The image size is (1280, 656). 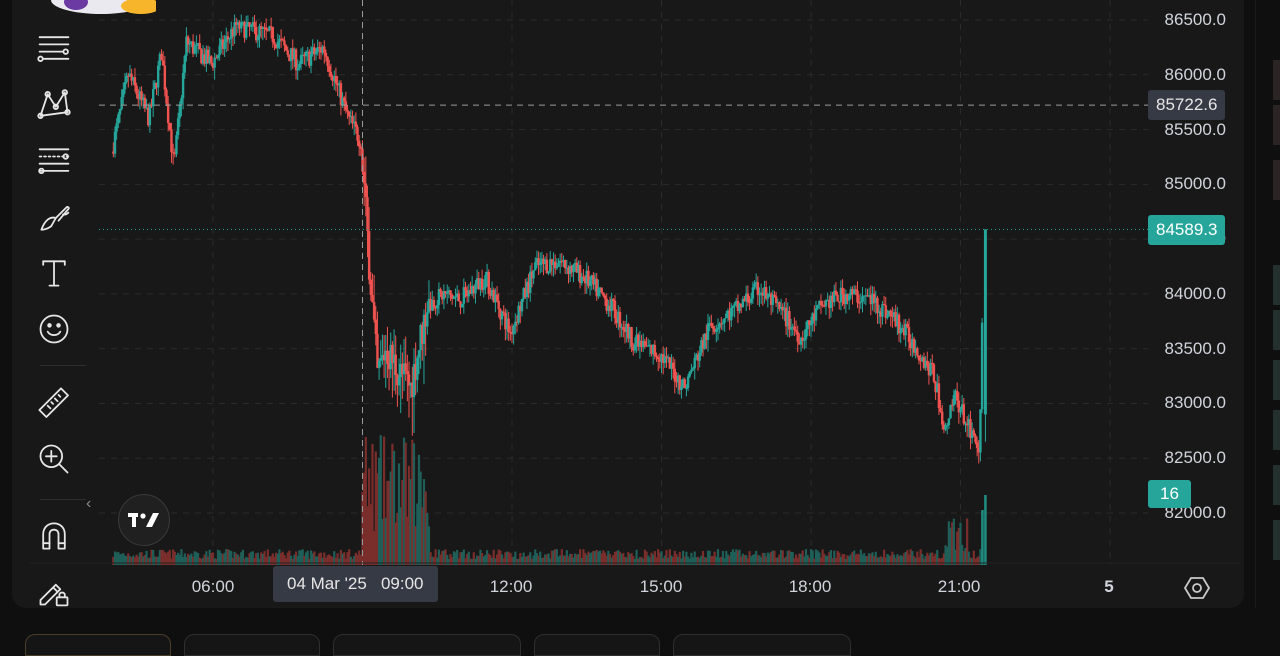 What do you see at coordinates (54, 105) in the screenshot?
I see `pattern-tool-icon` at bounding box center [54, 105].